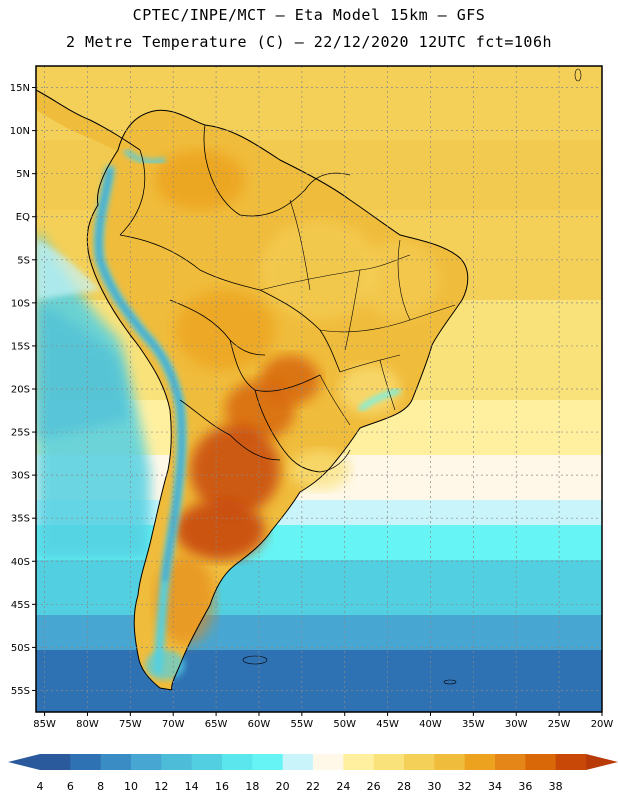 This screenshot has width=618, height=800. I want to click on caribbean-islands, so click(578, 75).